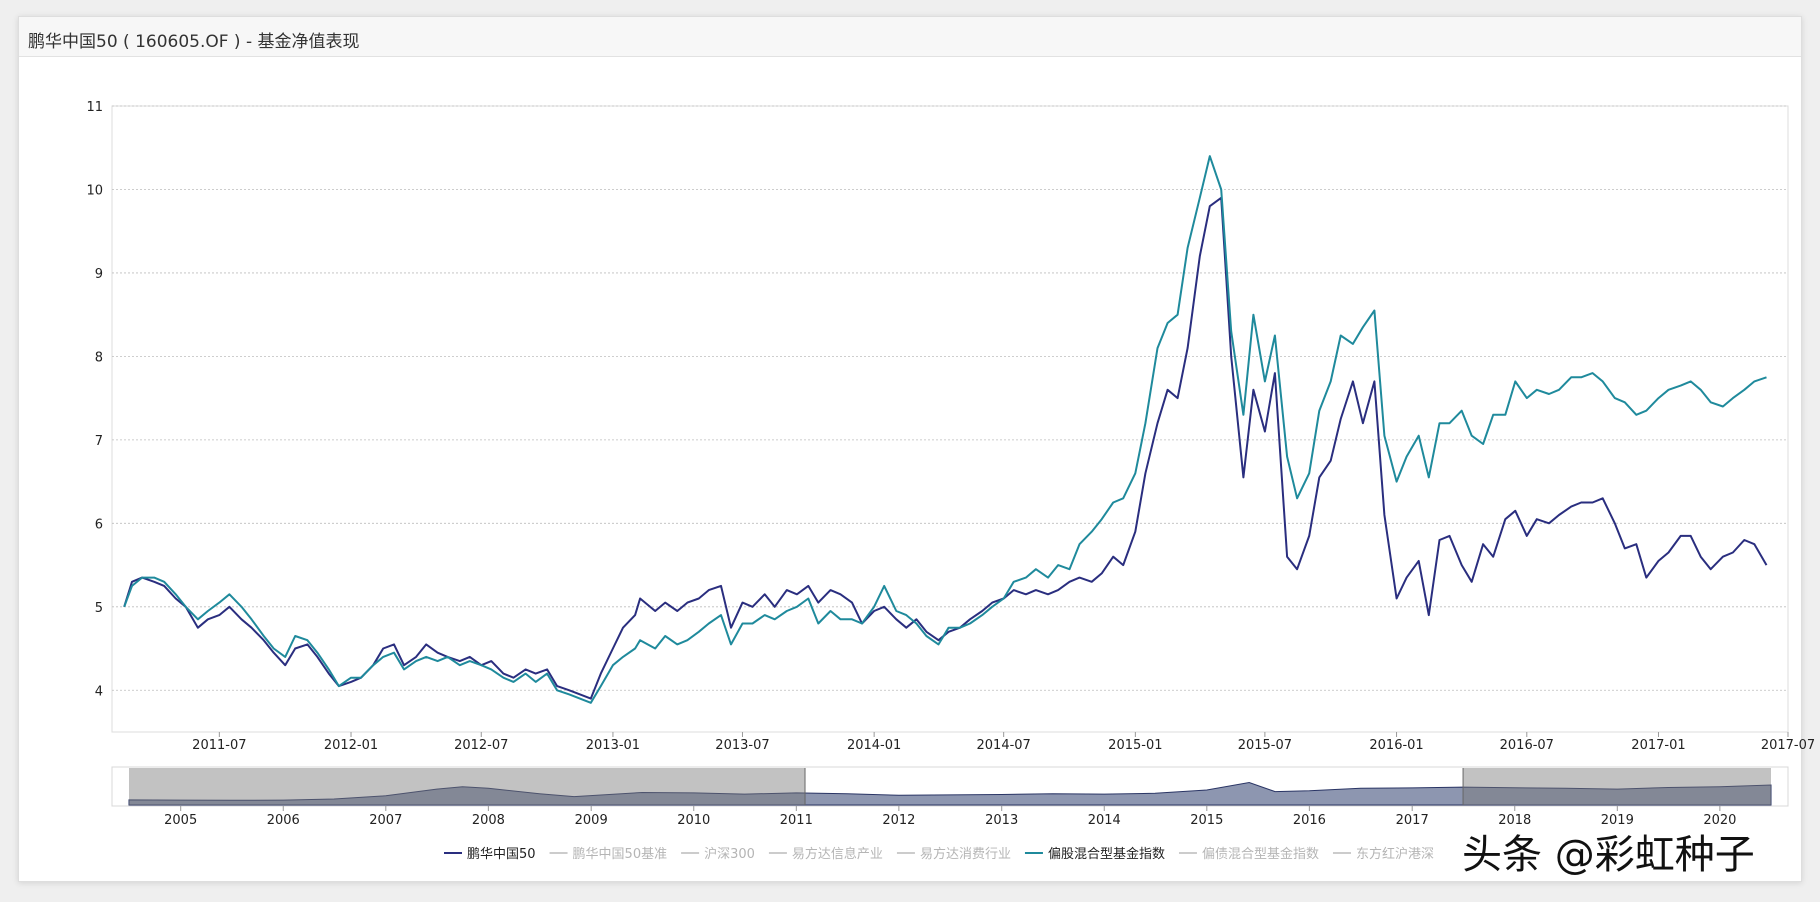 This screenshot has width=1820, height=902. I want to click on navigator-tick-label: 2014, so click(1104, 820).